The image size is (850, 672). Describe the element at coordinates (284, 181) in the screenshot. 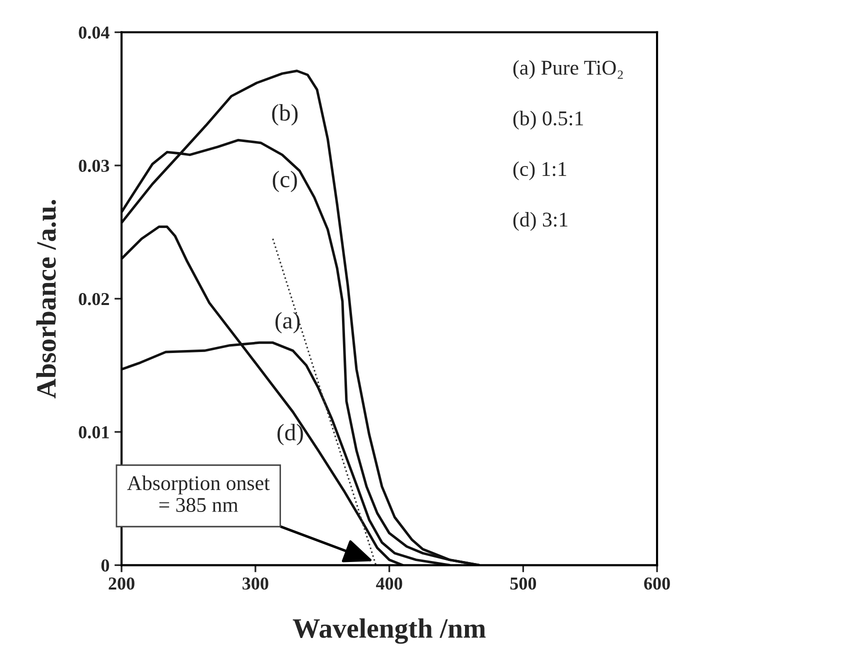

I see `annotation: (c)` at that location.